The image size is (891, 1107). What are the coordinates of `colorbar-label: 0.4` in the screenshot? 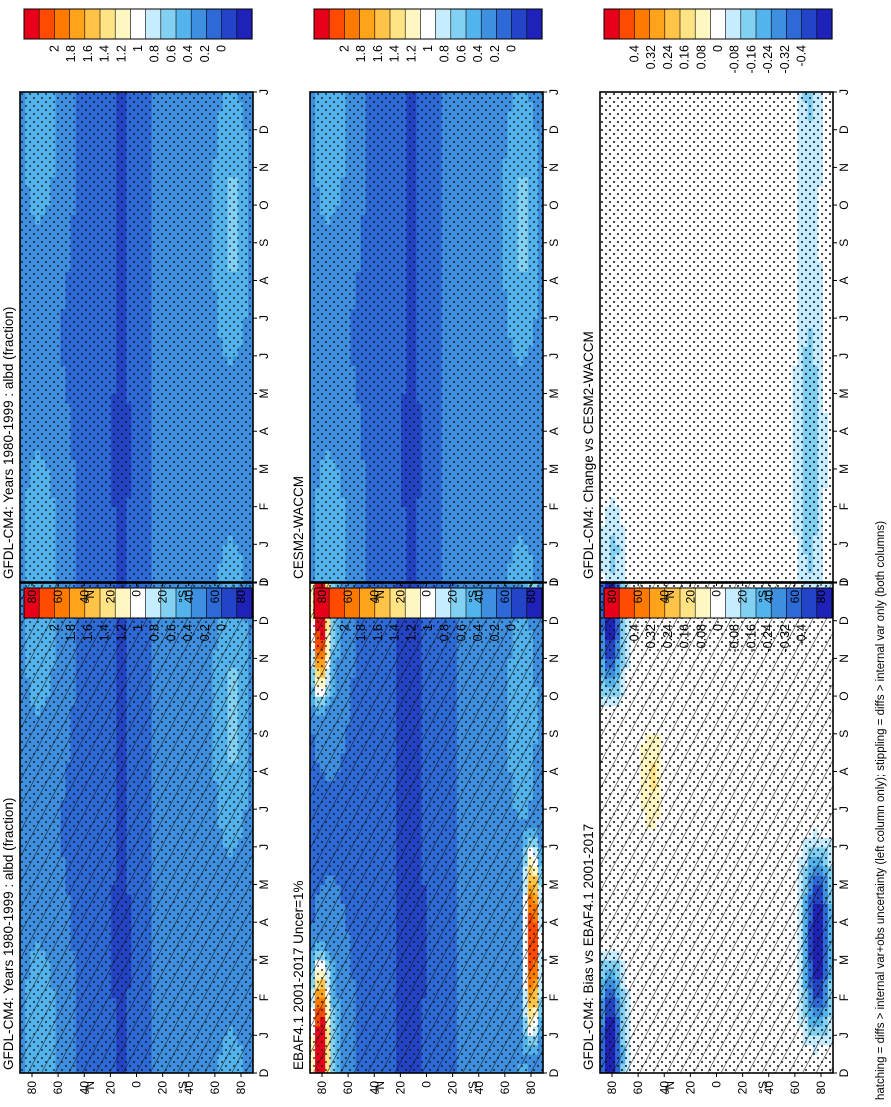 It's located at (188, 53).